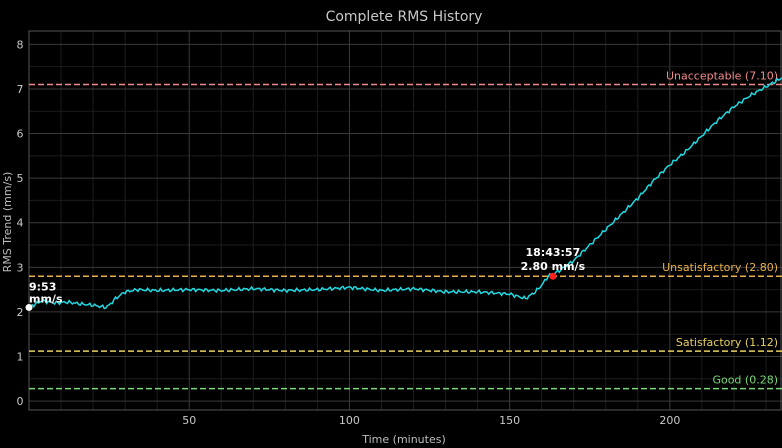  What do you see at coordinates (20, 223) in the screenshot?
I see `y-tick-label: 4` at bounding box center [20, 223].